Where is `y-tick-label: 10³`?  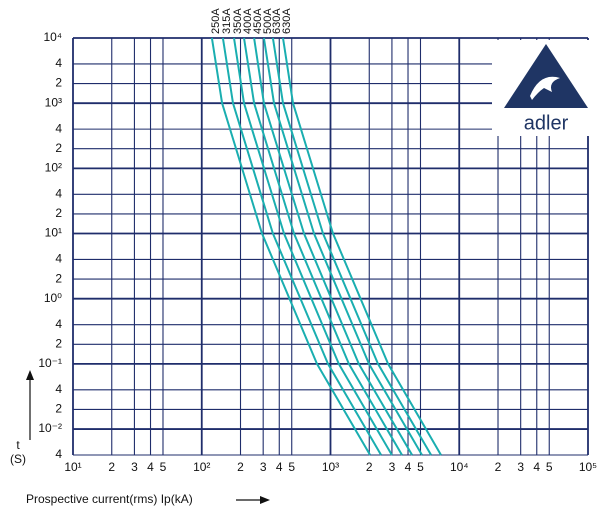
y-tick-label: 10³ is located at coordinates (53, 102).